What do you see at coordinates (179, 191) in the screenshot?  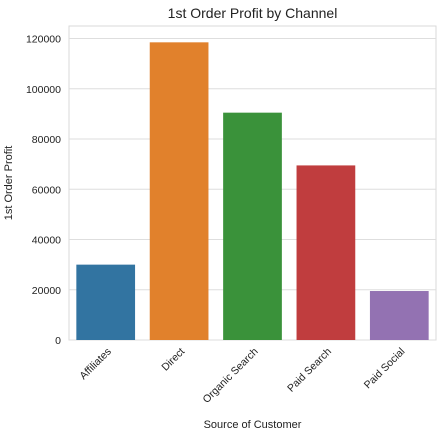 I see `bar-direct` at bounding box center [179, 191].